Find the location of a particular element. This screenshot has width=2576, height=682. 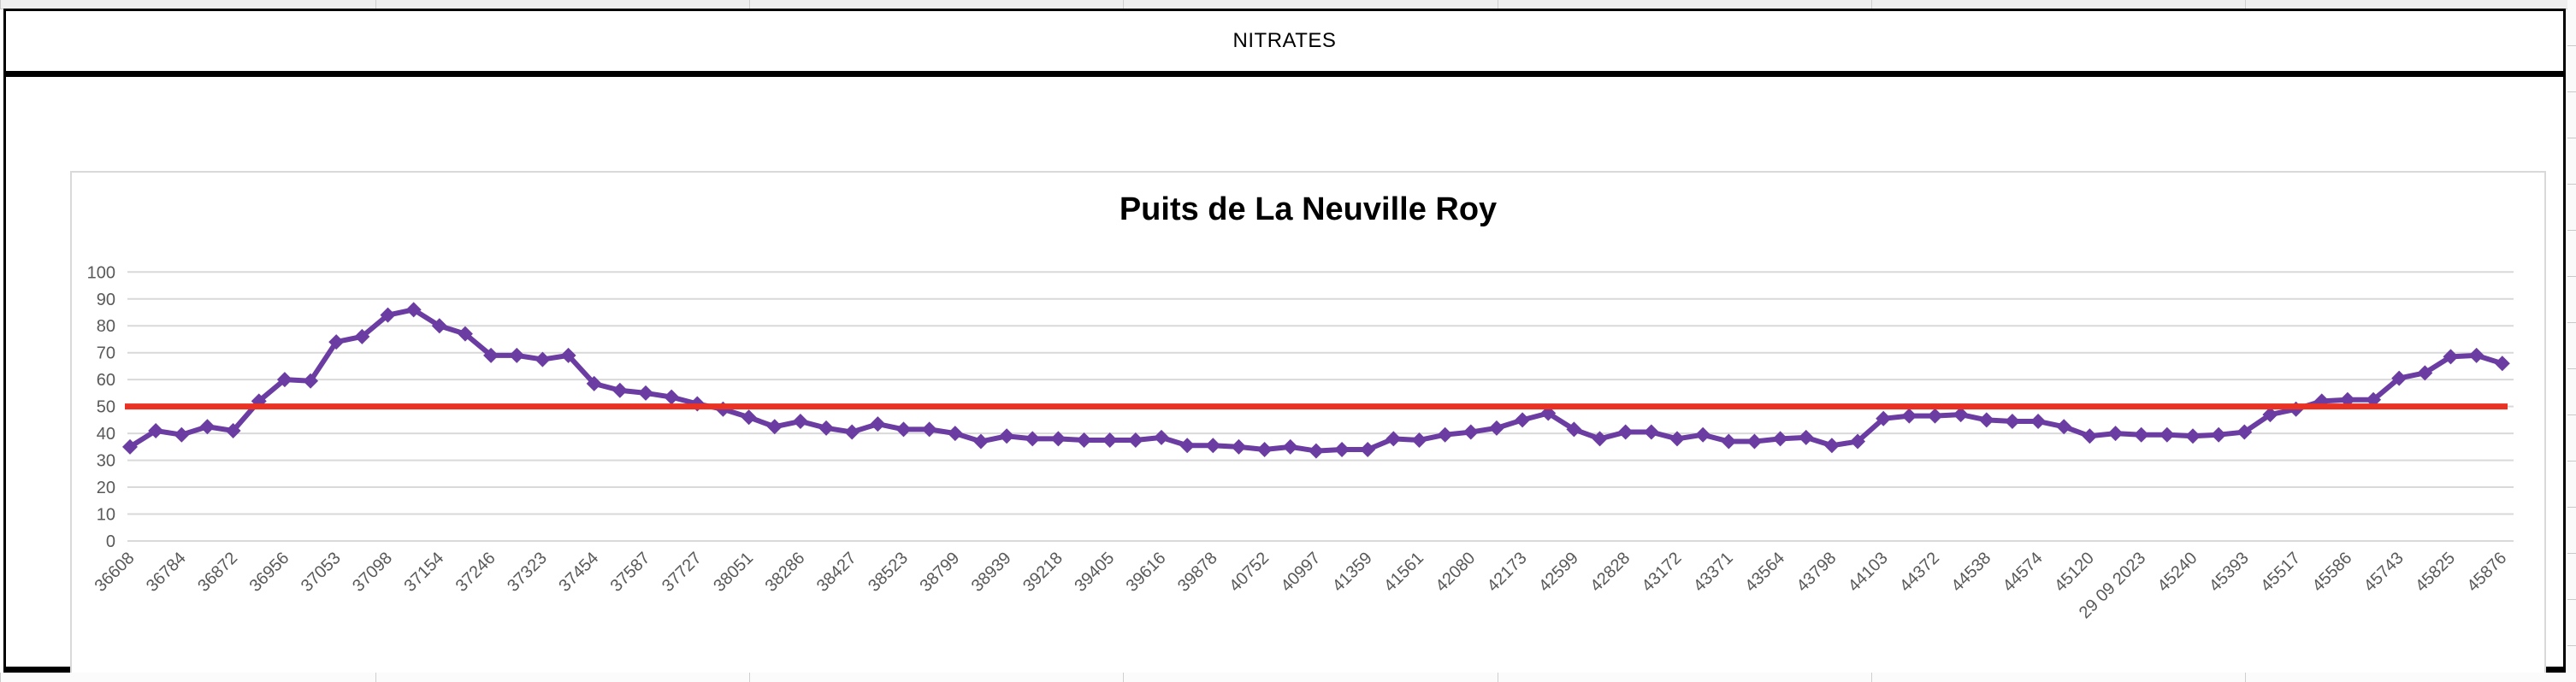

sheet-header-box: NITRATES is located at coordinates (1284, 43).